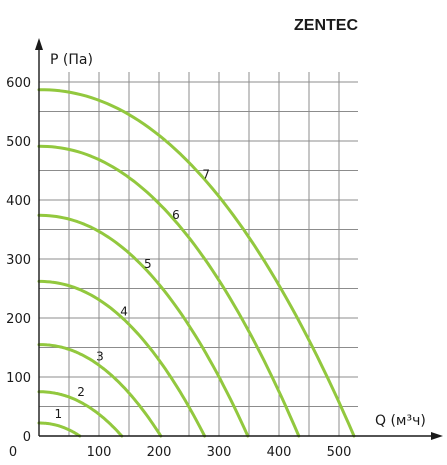 This screenshot has width=447, height=465. I want to click on y-axis-title: P (Па), so click(71, 60).